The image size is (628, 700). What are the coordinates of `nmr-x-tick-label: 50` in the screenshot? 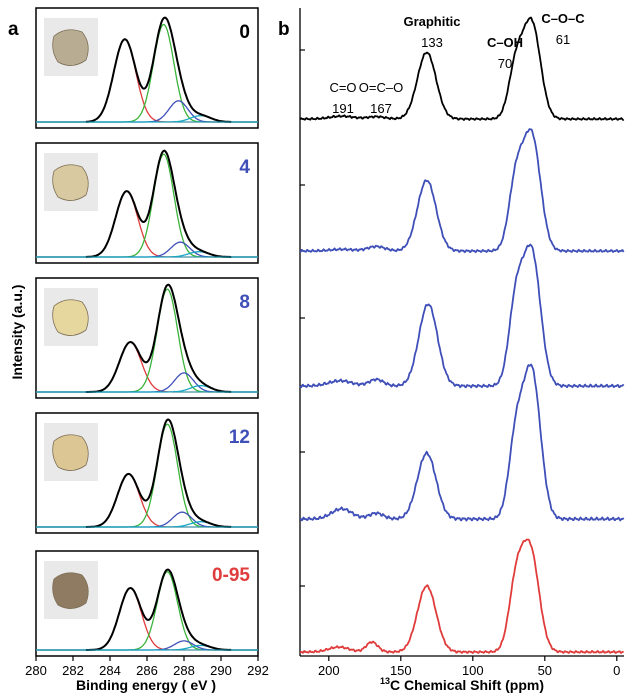 It's located at (545, 670).